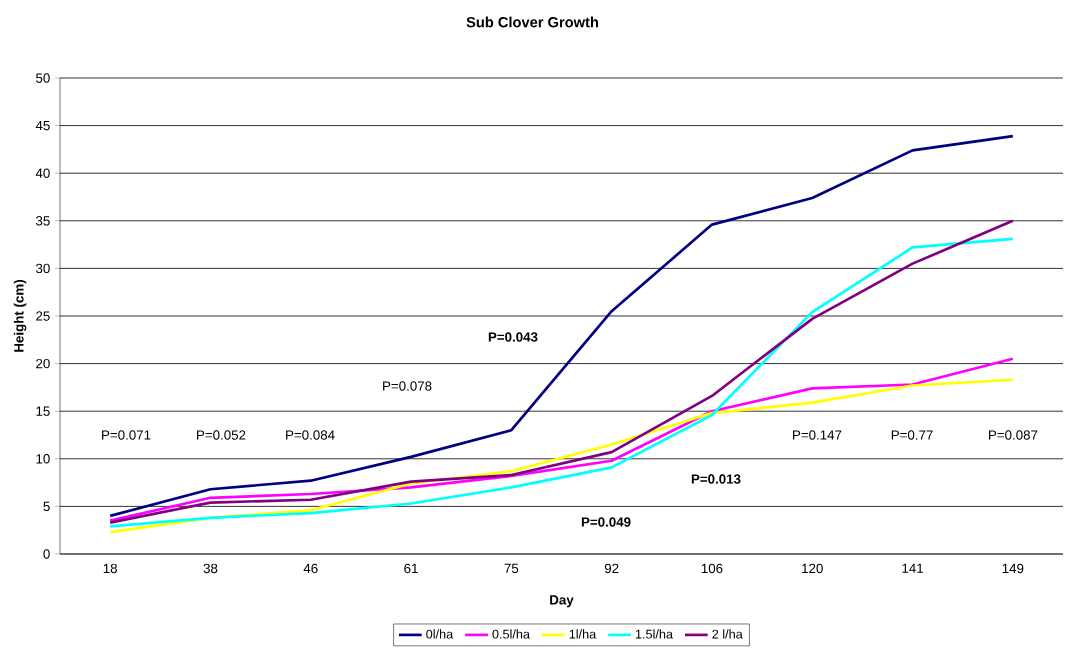 This screenshot has height=653, width=1065. I want to click on legend-label: 0.5l/ha, so click(511, 634).